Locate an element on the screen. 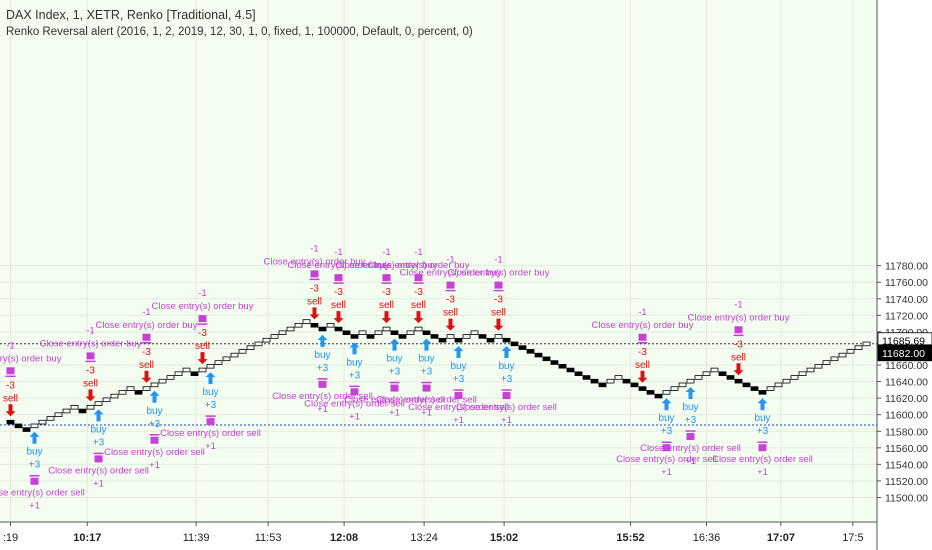  close-label: Close entry(s) order buy is located at coordinates (339, 265).